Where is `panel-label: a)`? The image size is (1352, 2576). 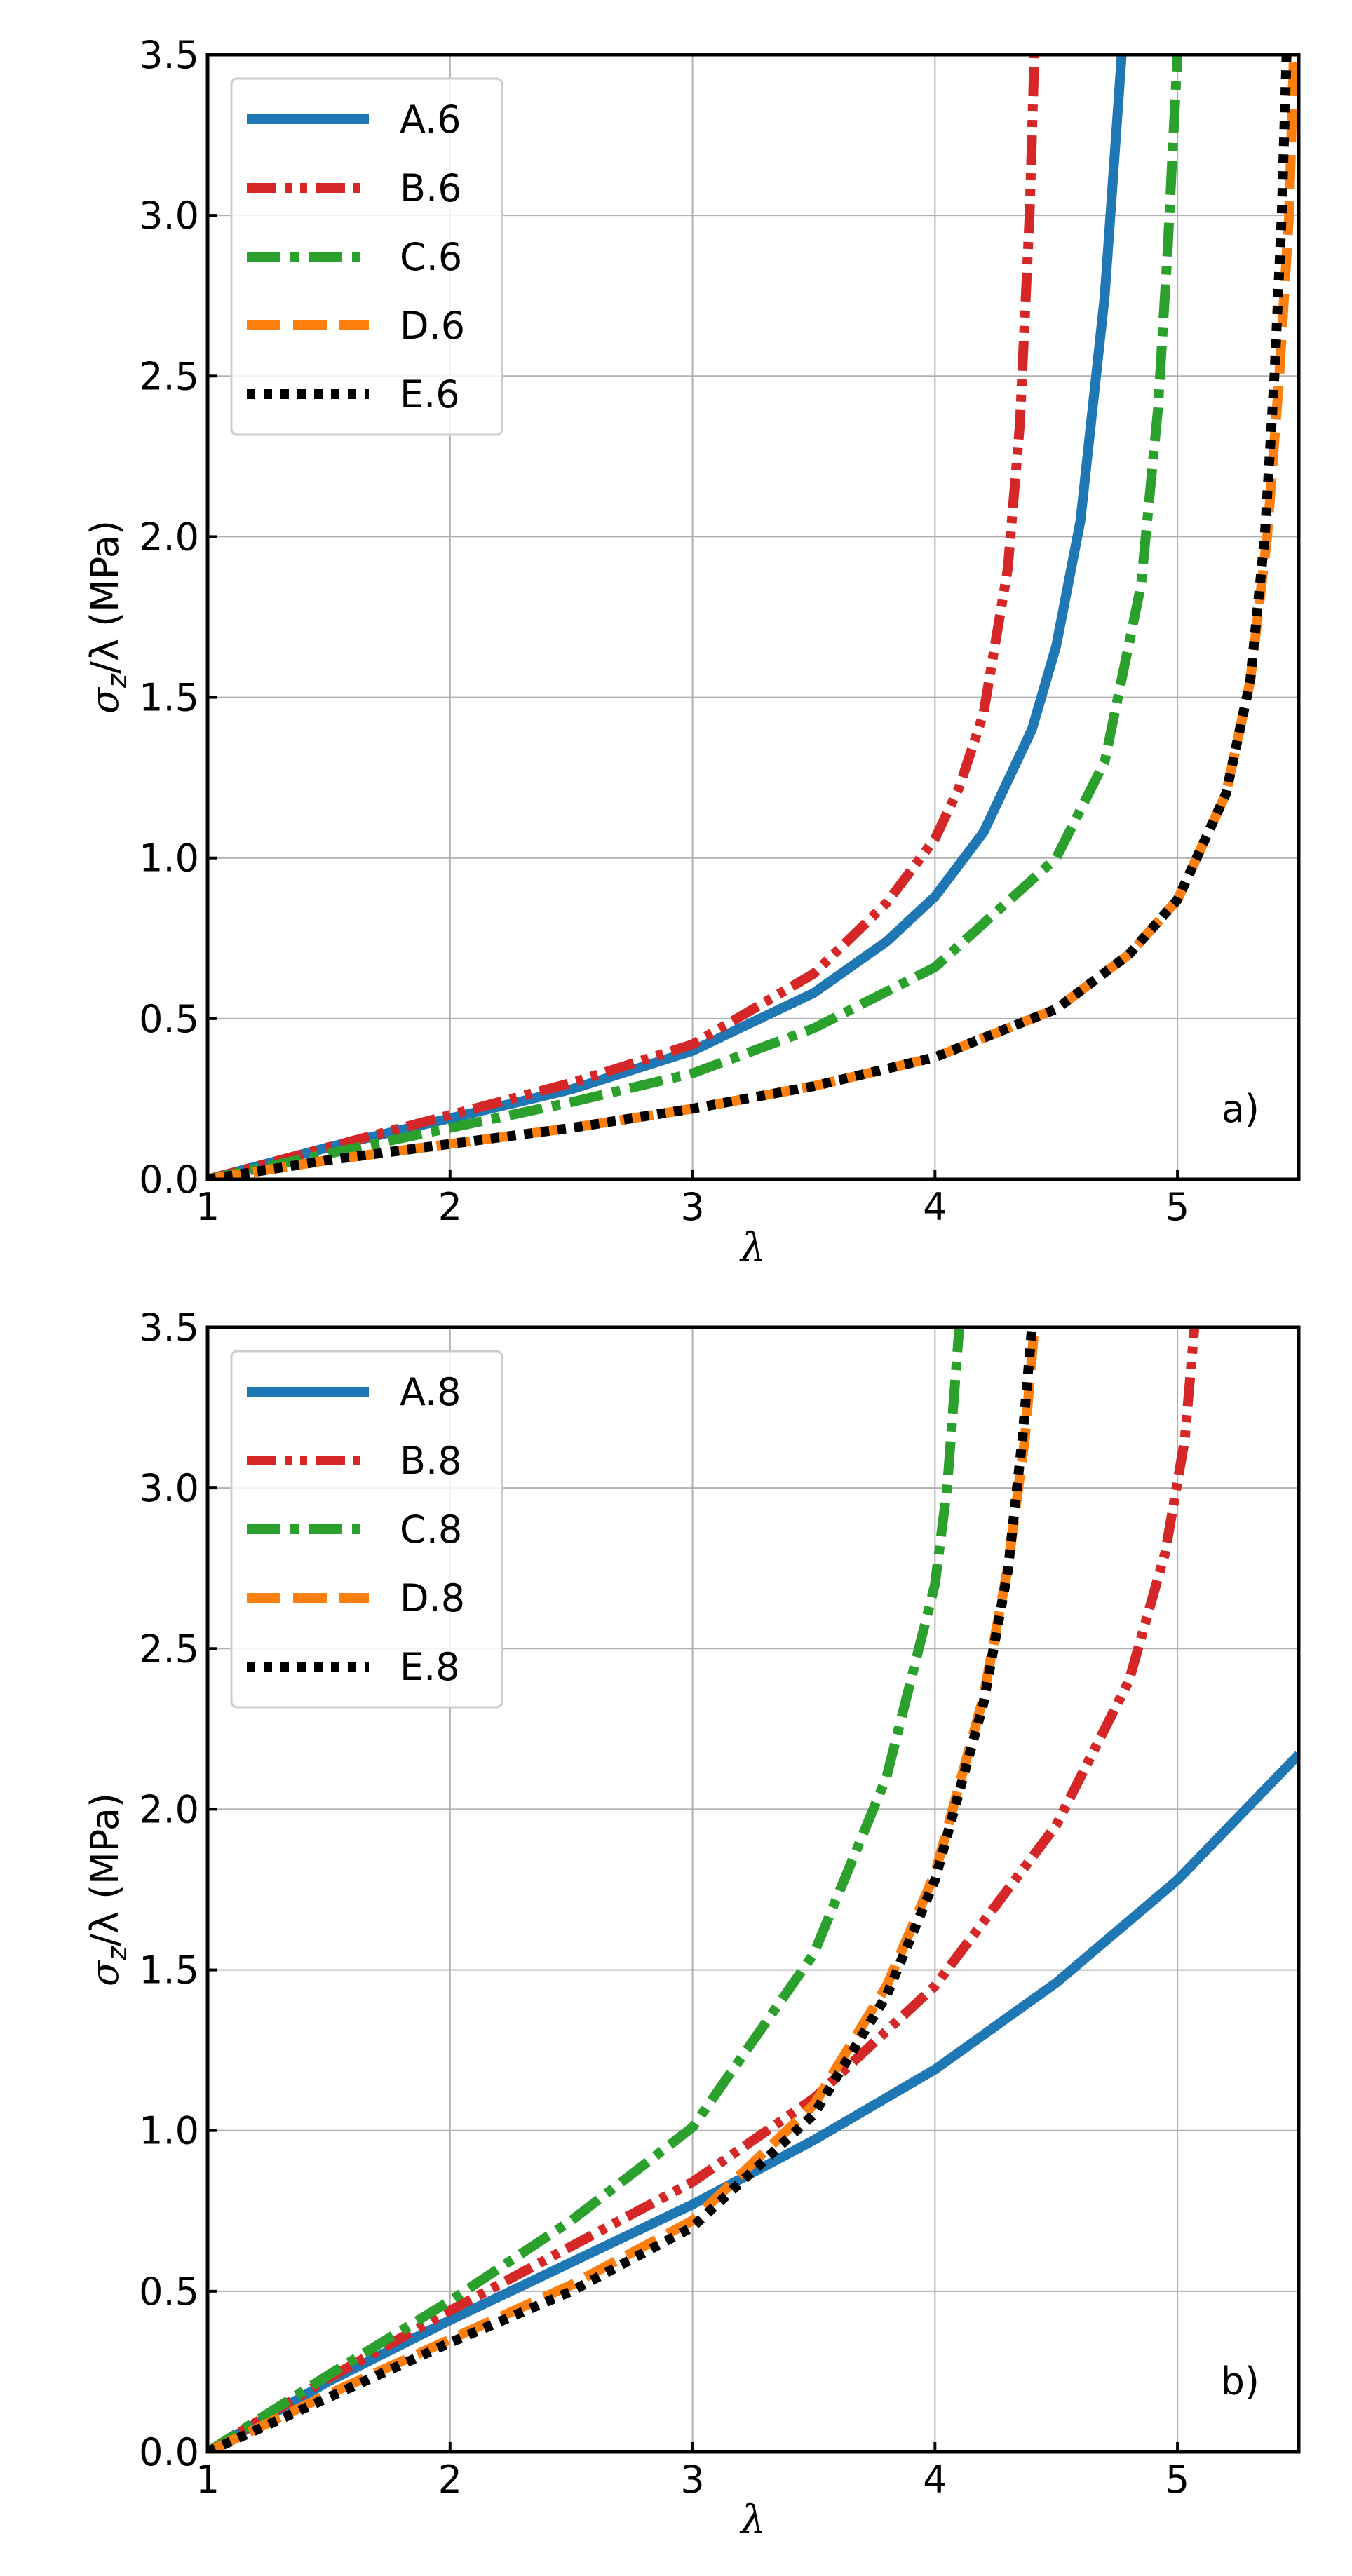
panel-label: a) is located at coordinates (1240, 1109).